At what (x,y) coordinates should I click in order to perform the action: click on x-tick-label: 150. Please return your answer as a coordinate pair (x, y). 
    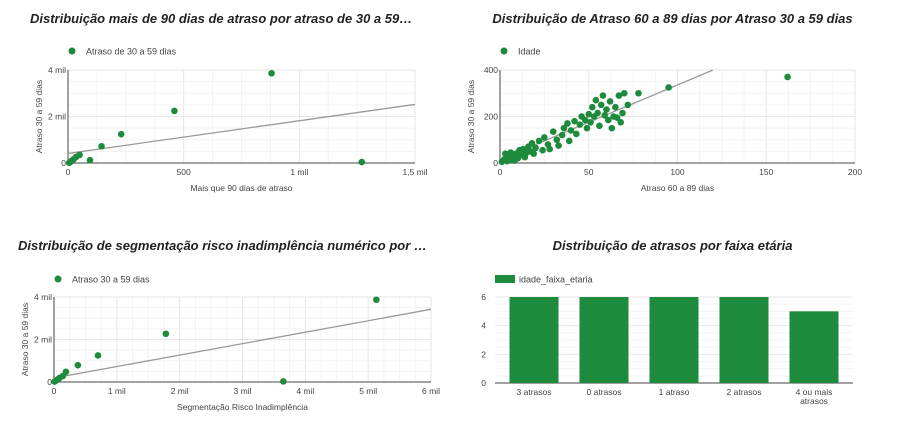
    Looking at the image, I should click on (766, 172).